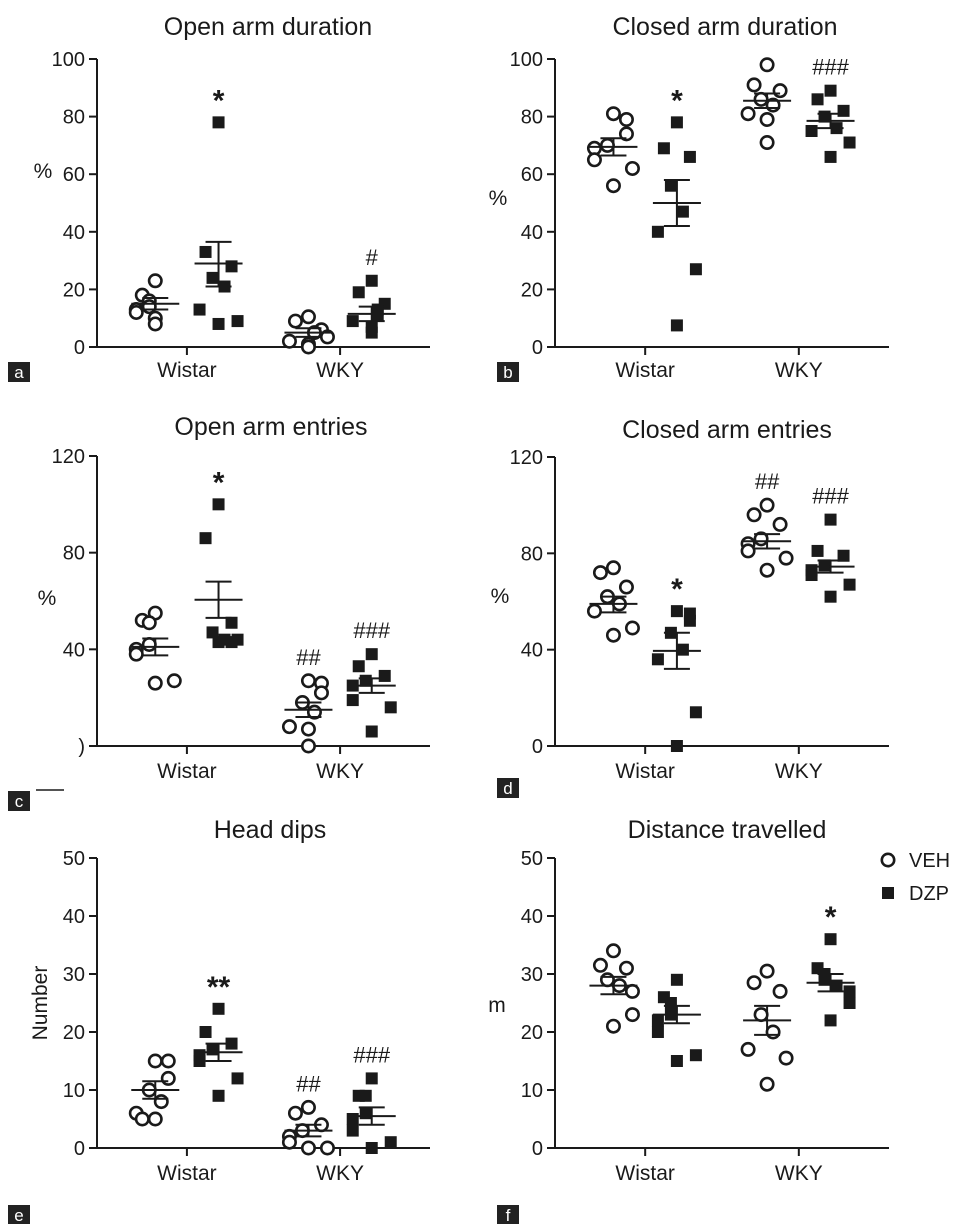 Image resolution: width=971 pixels, height=1224 pixels. I want to click on y-tick-label: 120, so click(68, 457).